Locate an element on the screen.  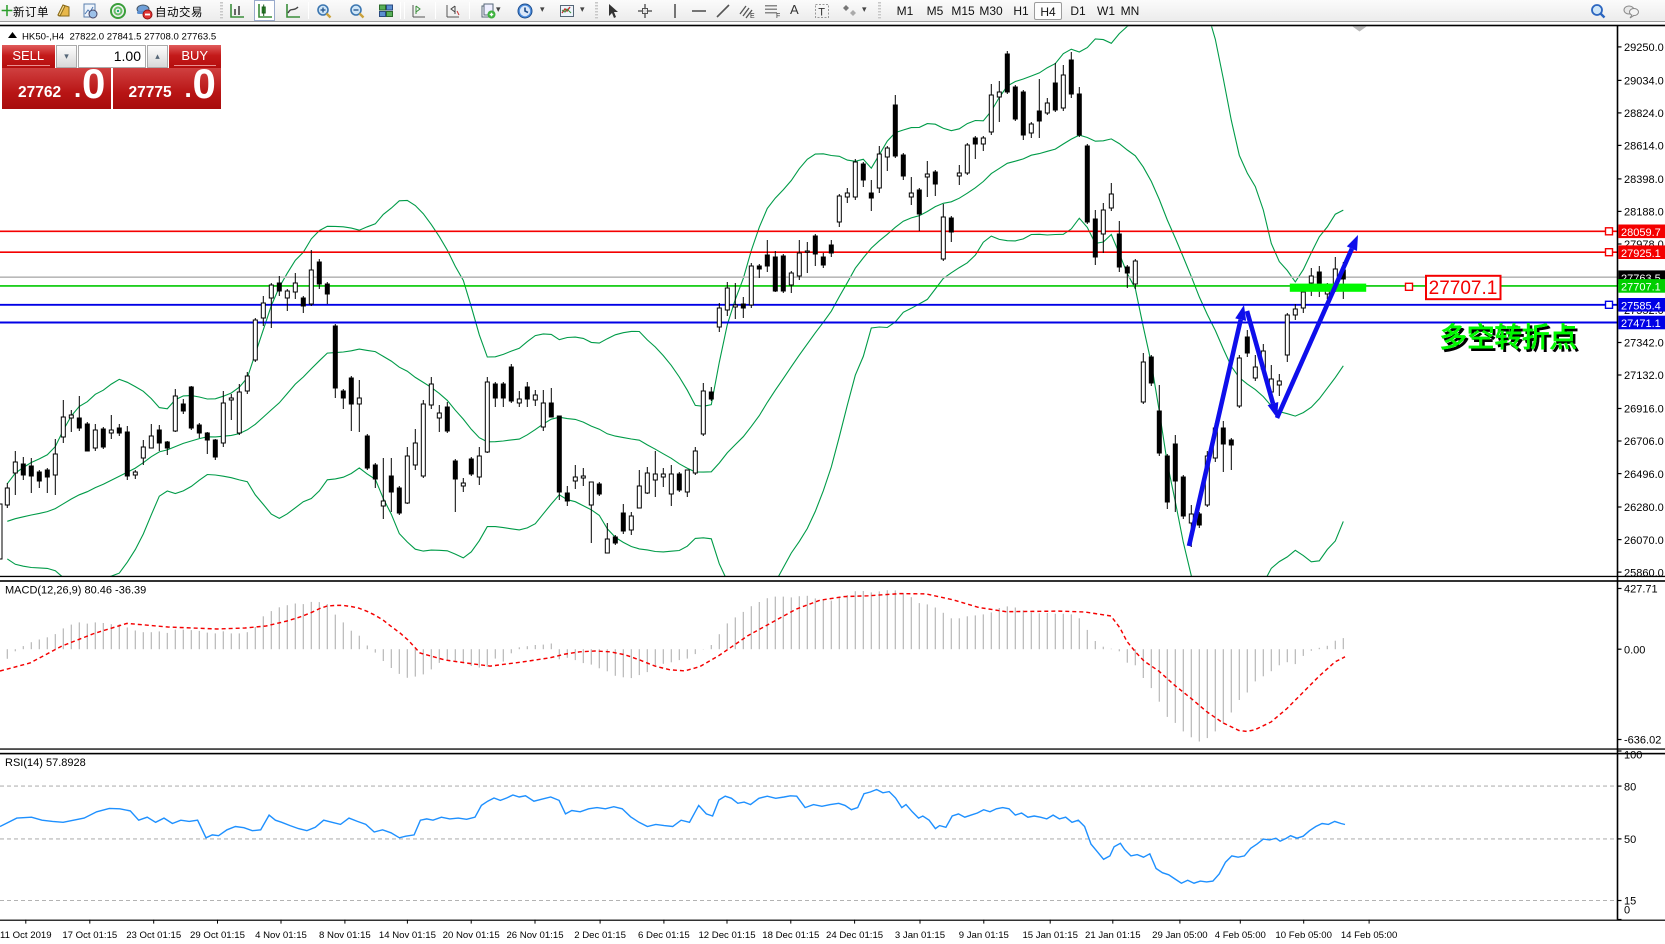
svg-text: 15 Jan 01:15 is located at coordinates (1049, 935).